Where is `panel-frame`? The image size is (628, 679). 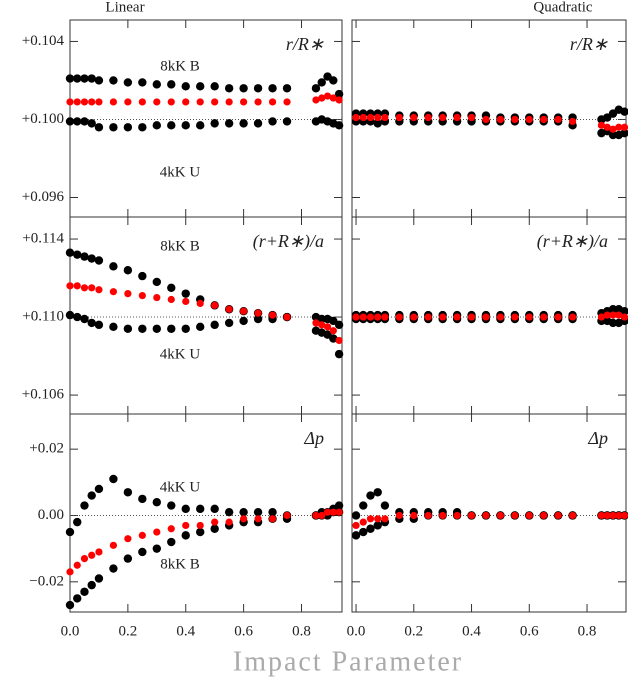
panel-frame is located at coordinates (206, 513).